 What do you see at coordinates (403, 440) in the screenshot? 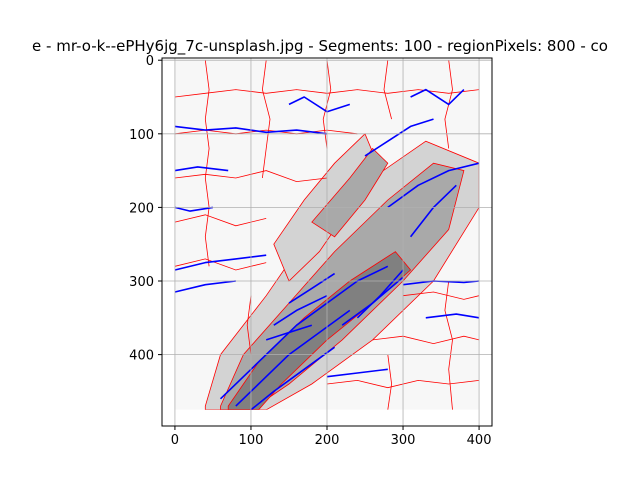
I see `x-tick-label: 300` at bounding box center [403, 440].